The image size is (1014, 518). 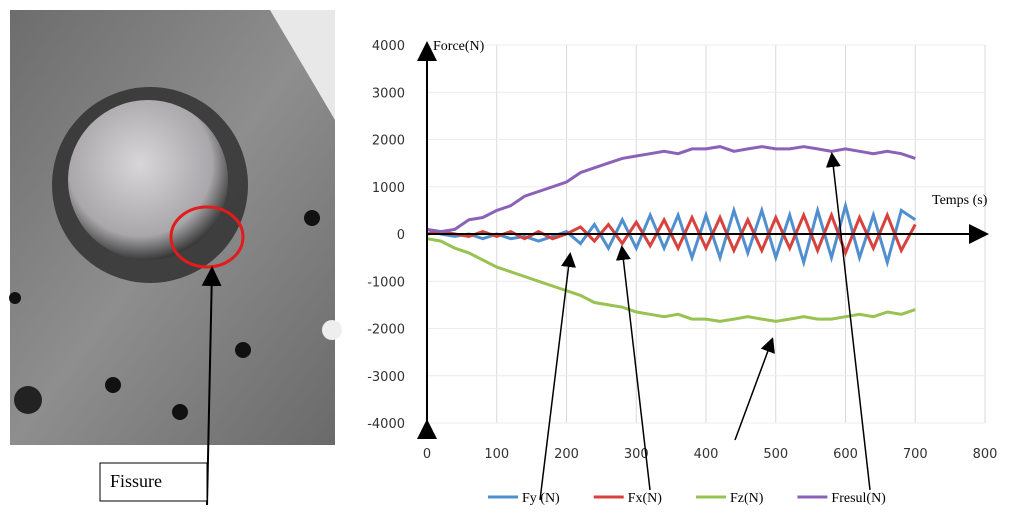 I want to click on legend-label: Fx(N), so click(x=645, y=498).